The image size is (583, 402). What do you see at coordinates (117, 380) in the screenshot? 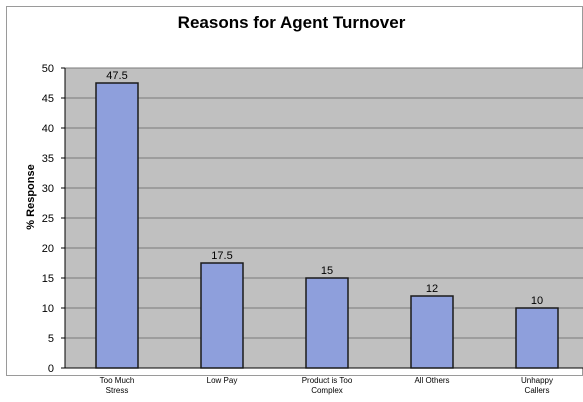
I see `x-category-label: Too Much` at bounding box center [117, 380].